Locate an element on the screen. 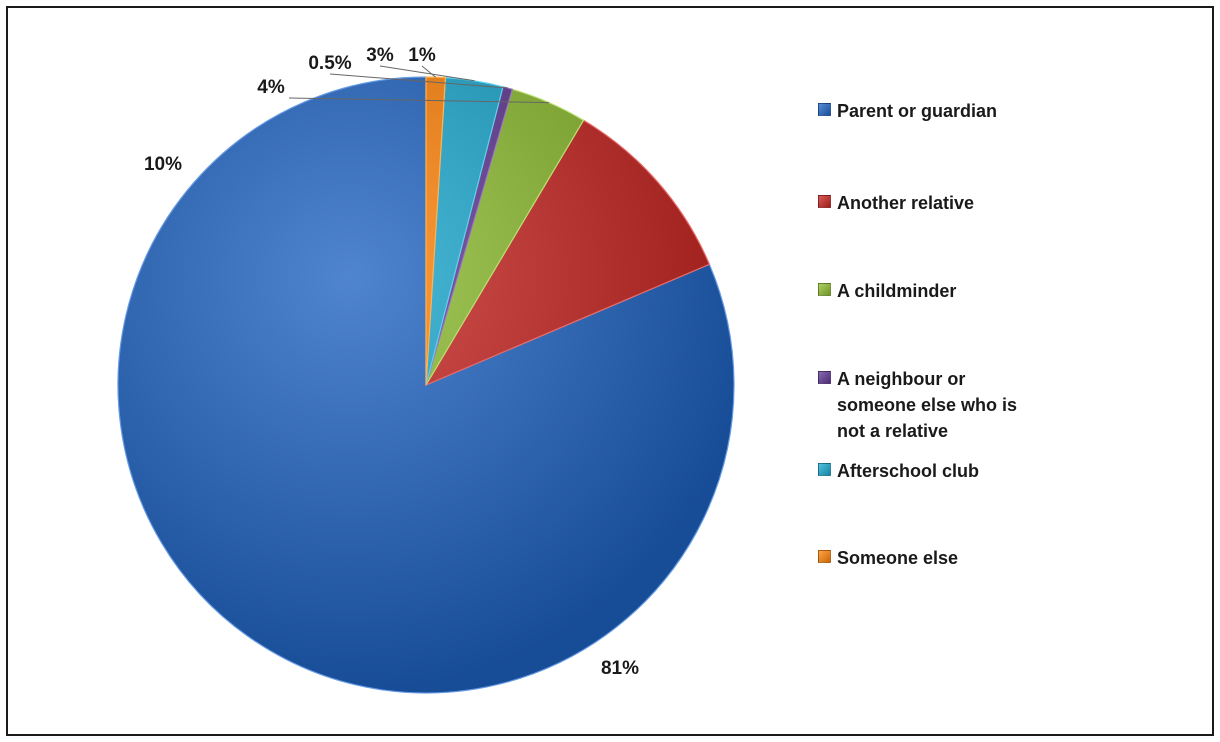 This screenshot has height=742, width=1220. legend-item-someone-else: Someone else is located at coordinates (922, 558).